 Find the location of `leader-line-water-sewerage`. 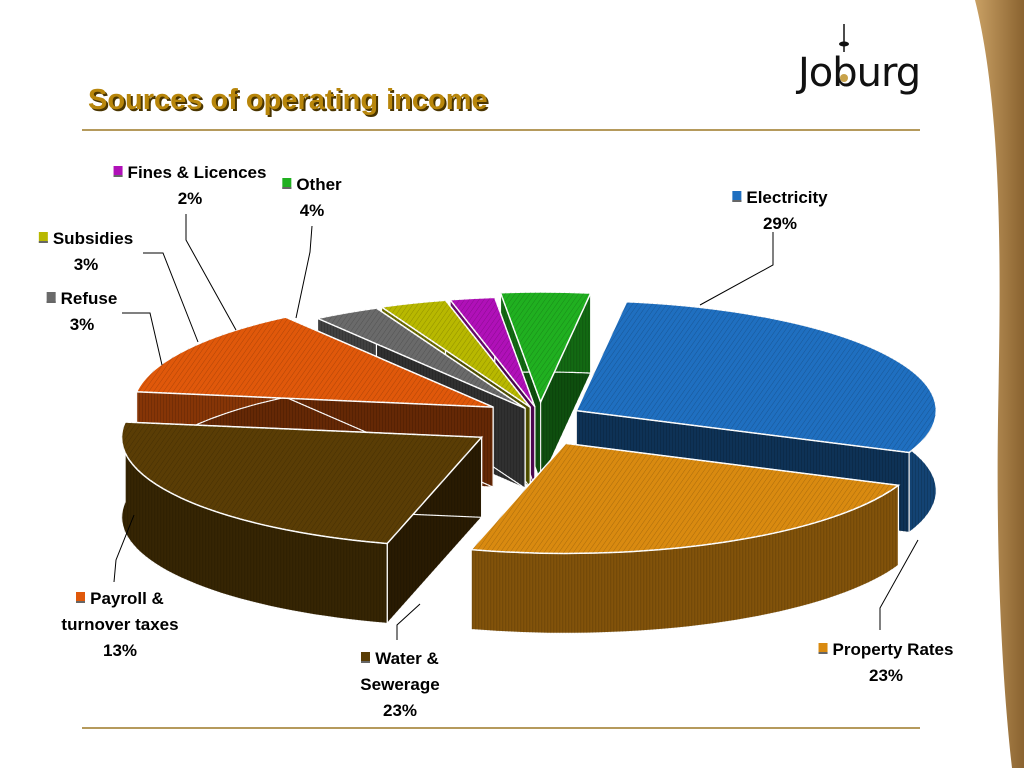

leader-line-water-sewerage is located at coordinates (408, 621).